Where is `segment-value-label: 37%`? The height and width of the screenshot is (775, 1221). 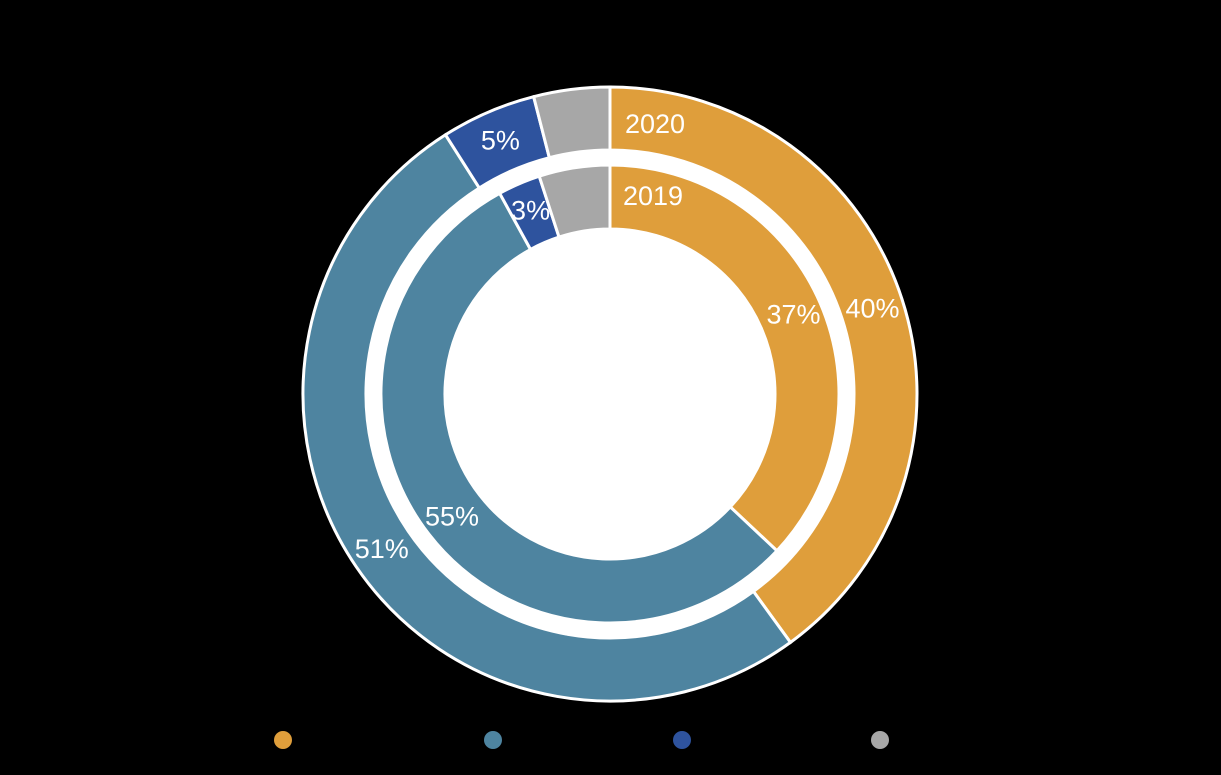 segment-value-label: 37% is located at coordinates (794, 315).